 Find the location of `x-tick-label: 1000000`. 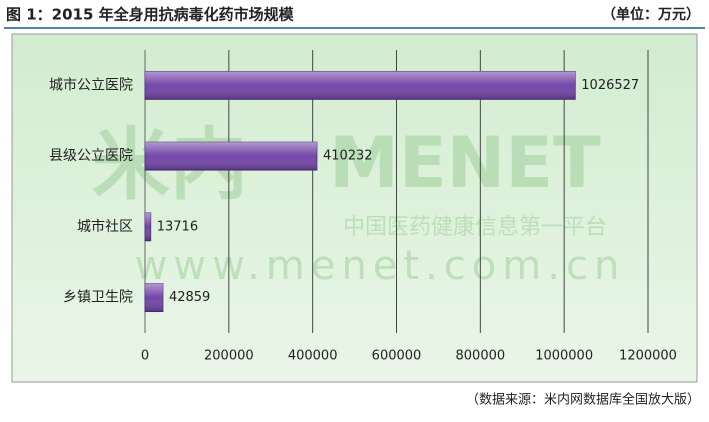

x-tick-label: 1000000 is located at coordinates (564, 356).